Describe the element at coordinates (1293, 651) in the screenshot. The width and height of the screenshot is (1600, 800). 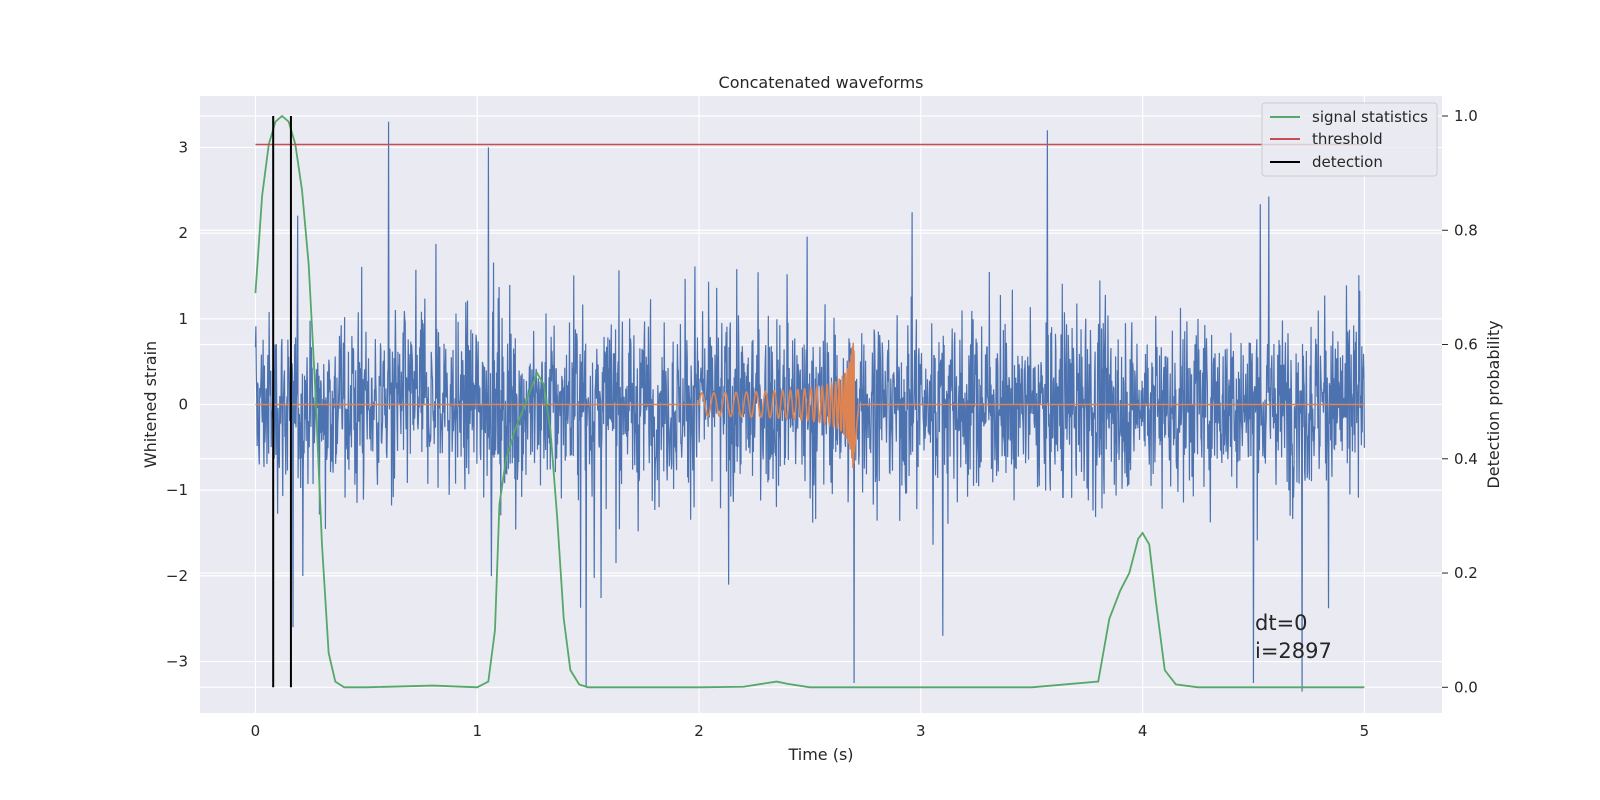
I see `annotation-index: i=2897` at that location.